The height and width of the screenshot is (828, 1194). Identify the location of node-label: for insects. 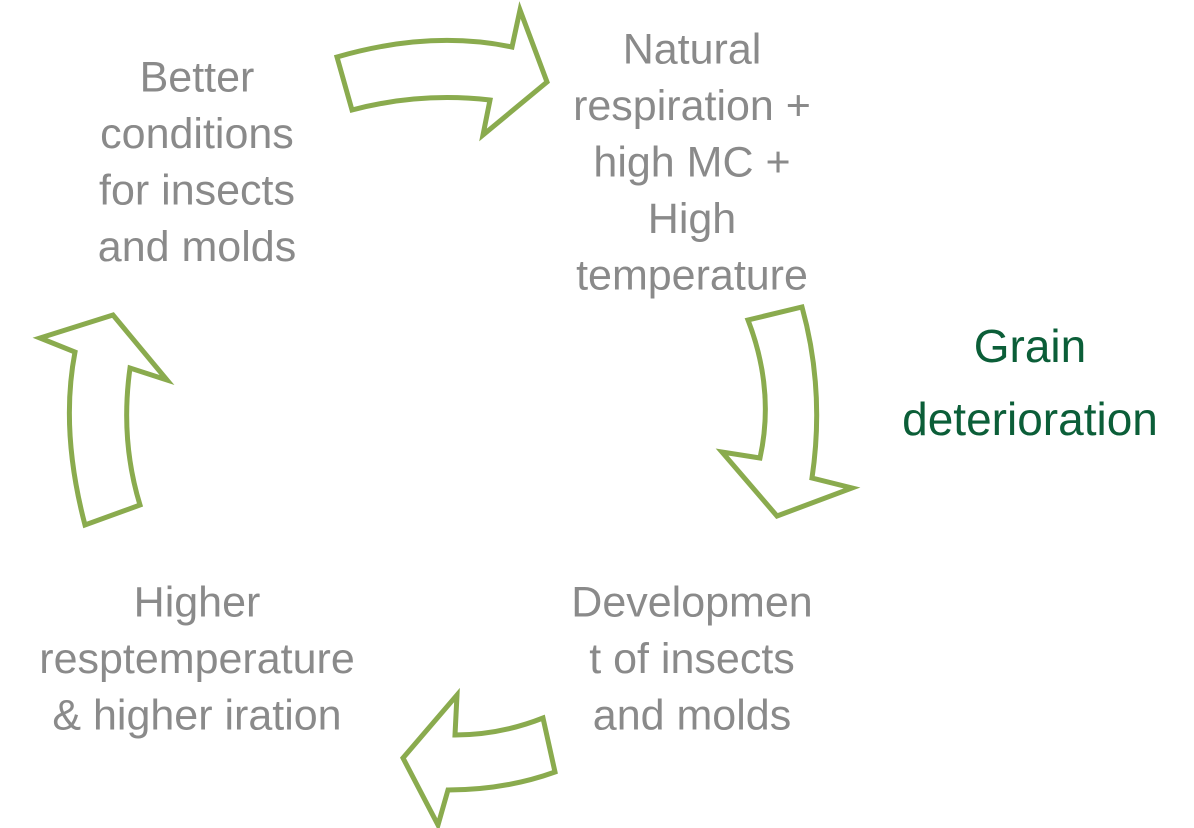
(197, 190).